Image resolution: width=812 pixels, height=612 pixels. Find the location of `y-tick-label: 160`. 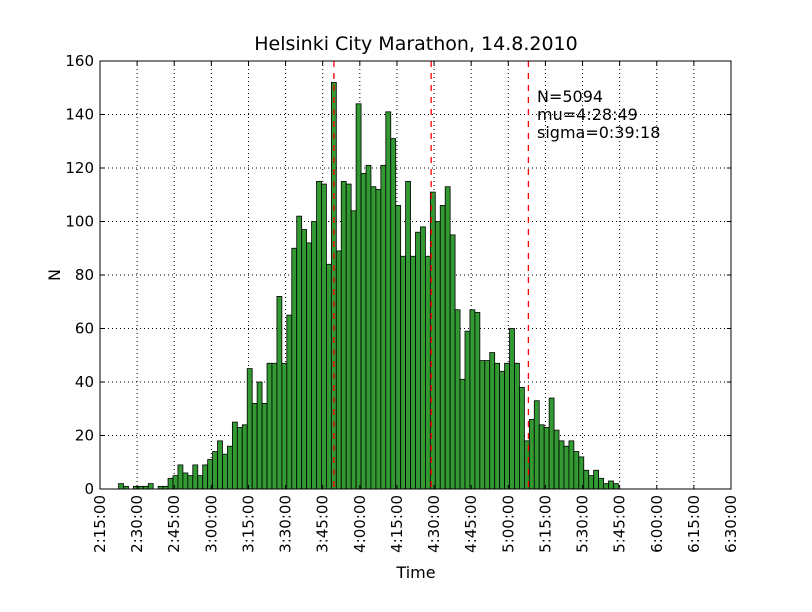

y-tick-label: 160 is located at coordinates (79, 61).